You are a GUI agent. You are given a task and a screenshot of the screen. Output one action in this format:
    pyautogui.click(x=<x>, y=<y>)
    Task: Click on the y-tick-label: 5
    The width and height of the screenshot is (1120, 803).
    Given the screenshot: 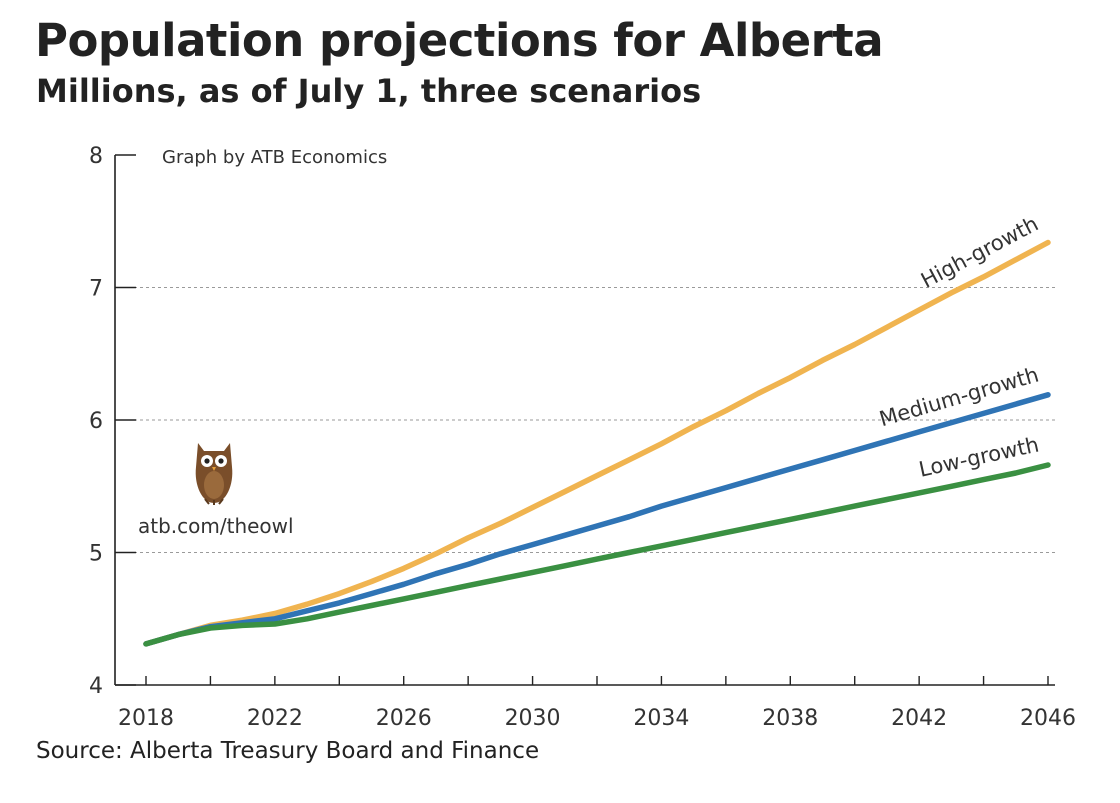 What is the action you would take?
    pyautogui.click(x=96, y=554)
    